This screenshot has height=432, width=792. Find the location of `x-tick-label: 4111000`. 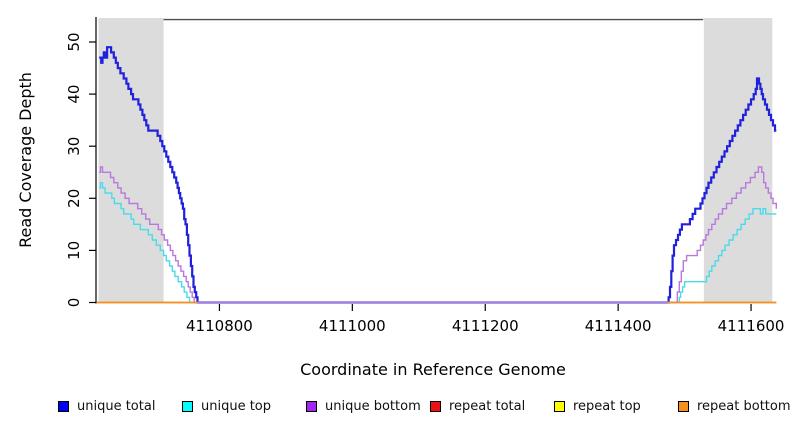

x-tick-label: 4111000 is located at coordinates (352, 326).